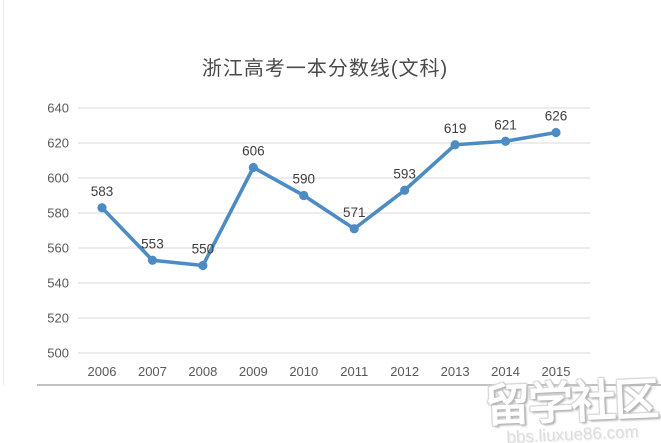 The height and width of the screenshot is (443, 661). What do you see at coordinates (404, 371) in the screenshot?
I see `x-axis-tick-label: 2012` at bounding box center [404, 371].